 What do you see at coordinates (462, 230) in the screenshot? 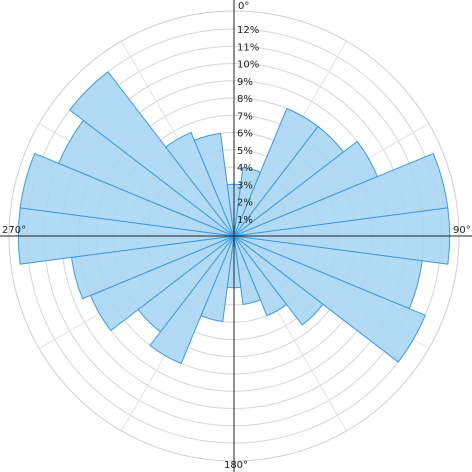
I see `direction-label-90: 90°` at bounding box center [462, 230].